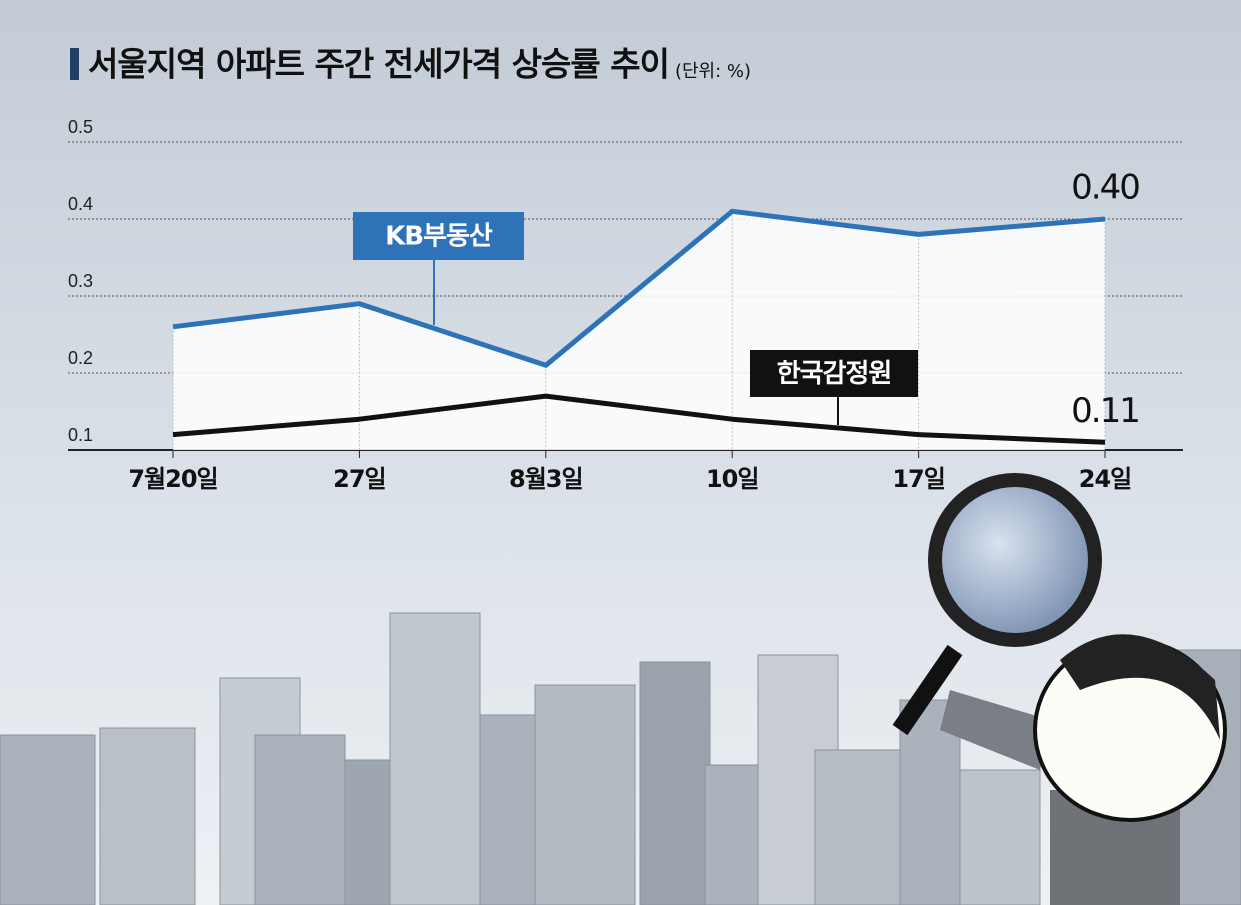 This screenshot has height=905, width=1241. What do you see at coordinates (546, 479) in the screenshot?
I see `x-tick-label: 8월3일` at bounding box center [546, 479].